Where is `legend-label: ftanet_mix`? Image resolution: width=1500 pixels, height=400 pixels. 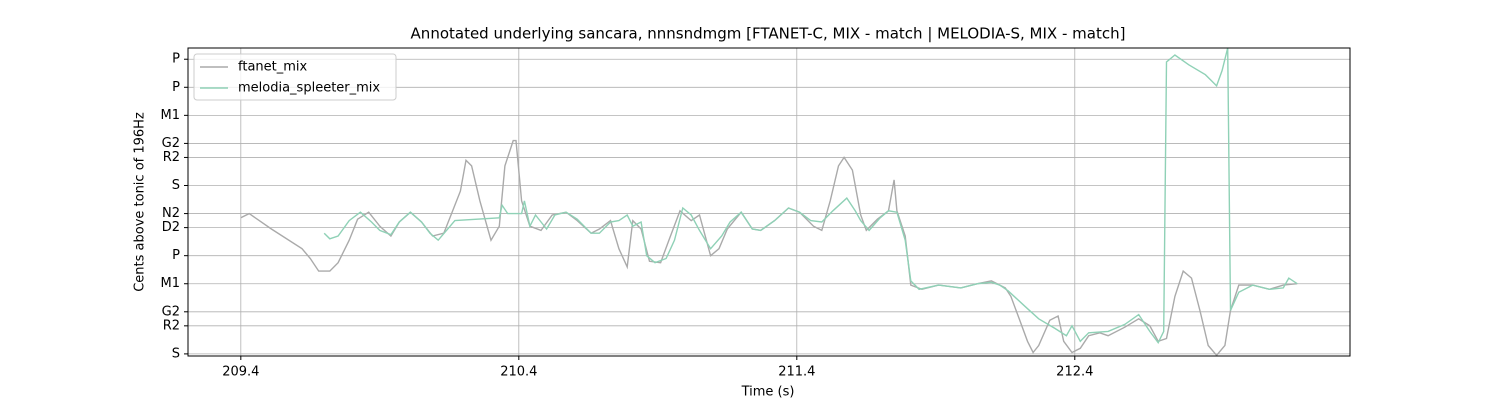 legend-label: ftanet_mix is located at coordinates (273, 67).